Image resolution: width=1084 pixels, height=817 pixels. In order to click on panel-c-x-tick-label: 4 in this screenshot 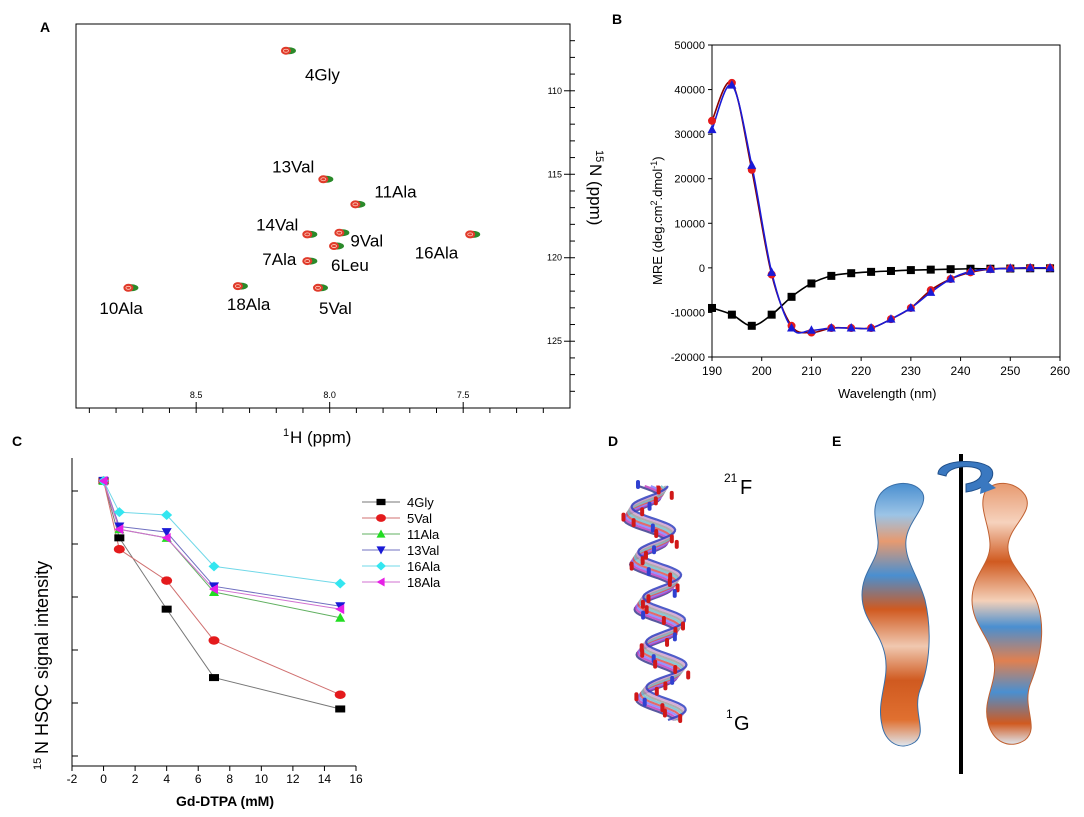, I will do `click(166, 779)`.